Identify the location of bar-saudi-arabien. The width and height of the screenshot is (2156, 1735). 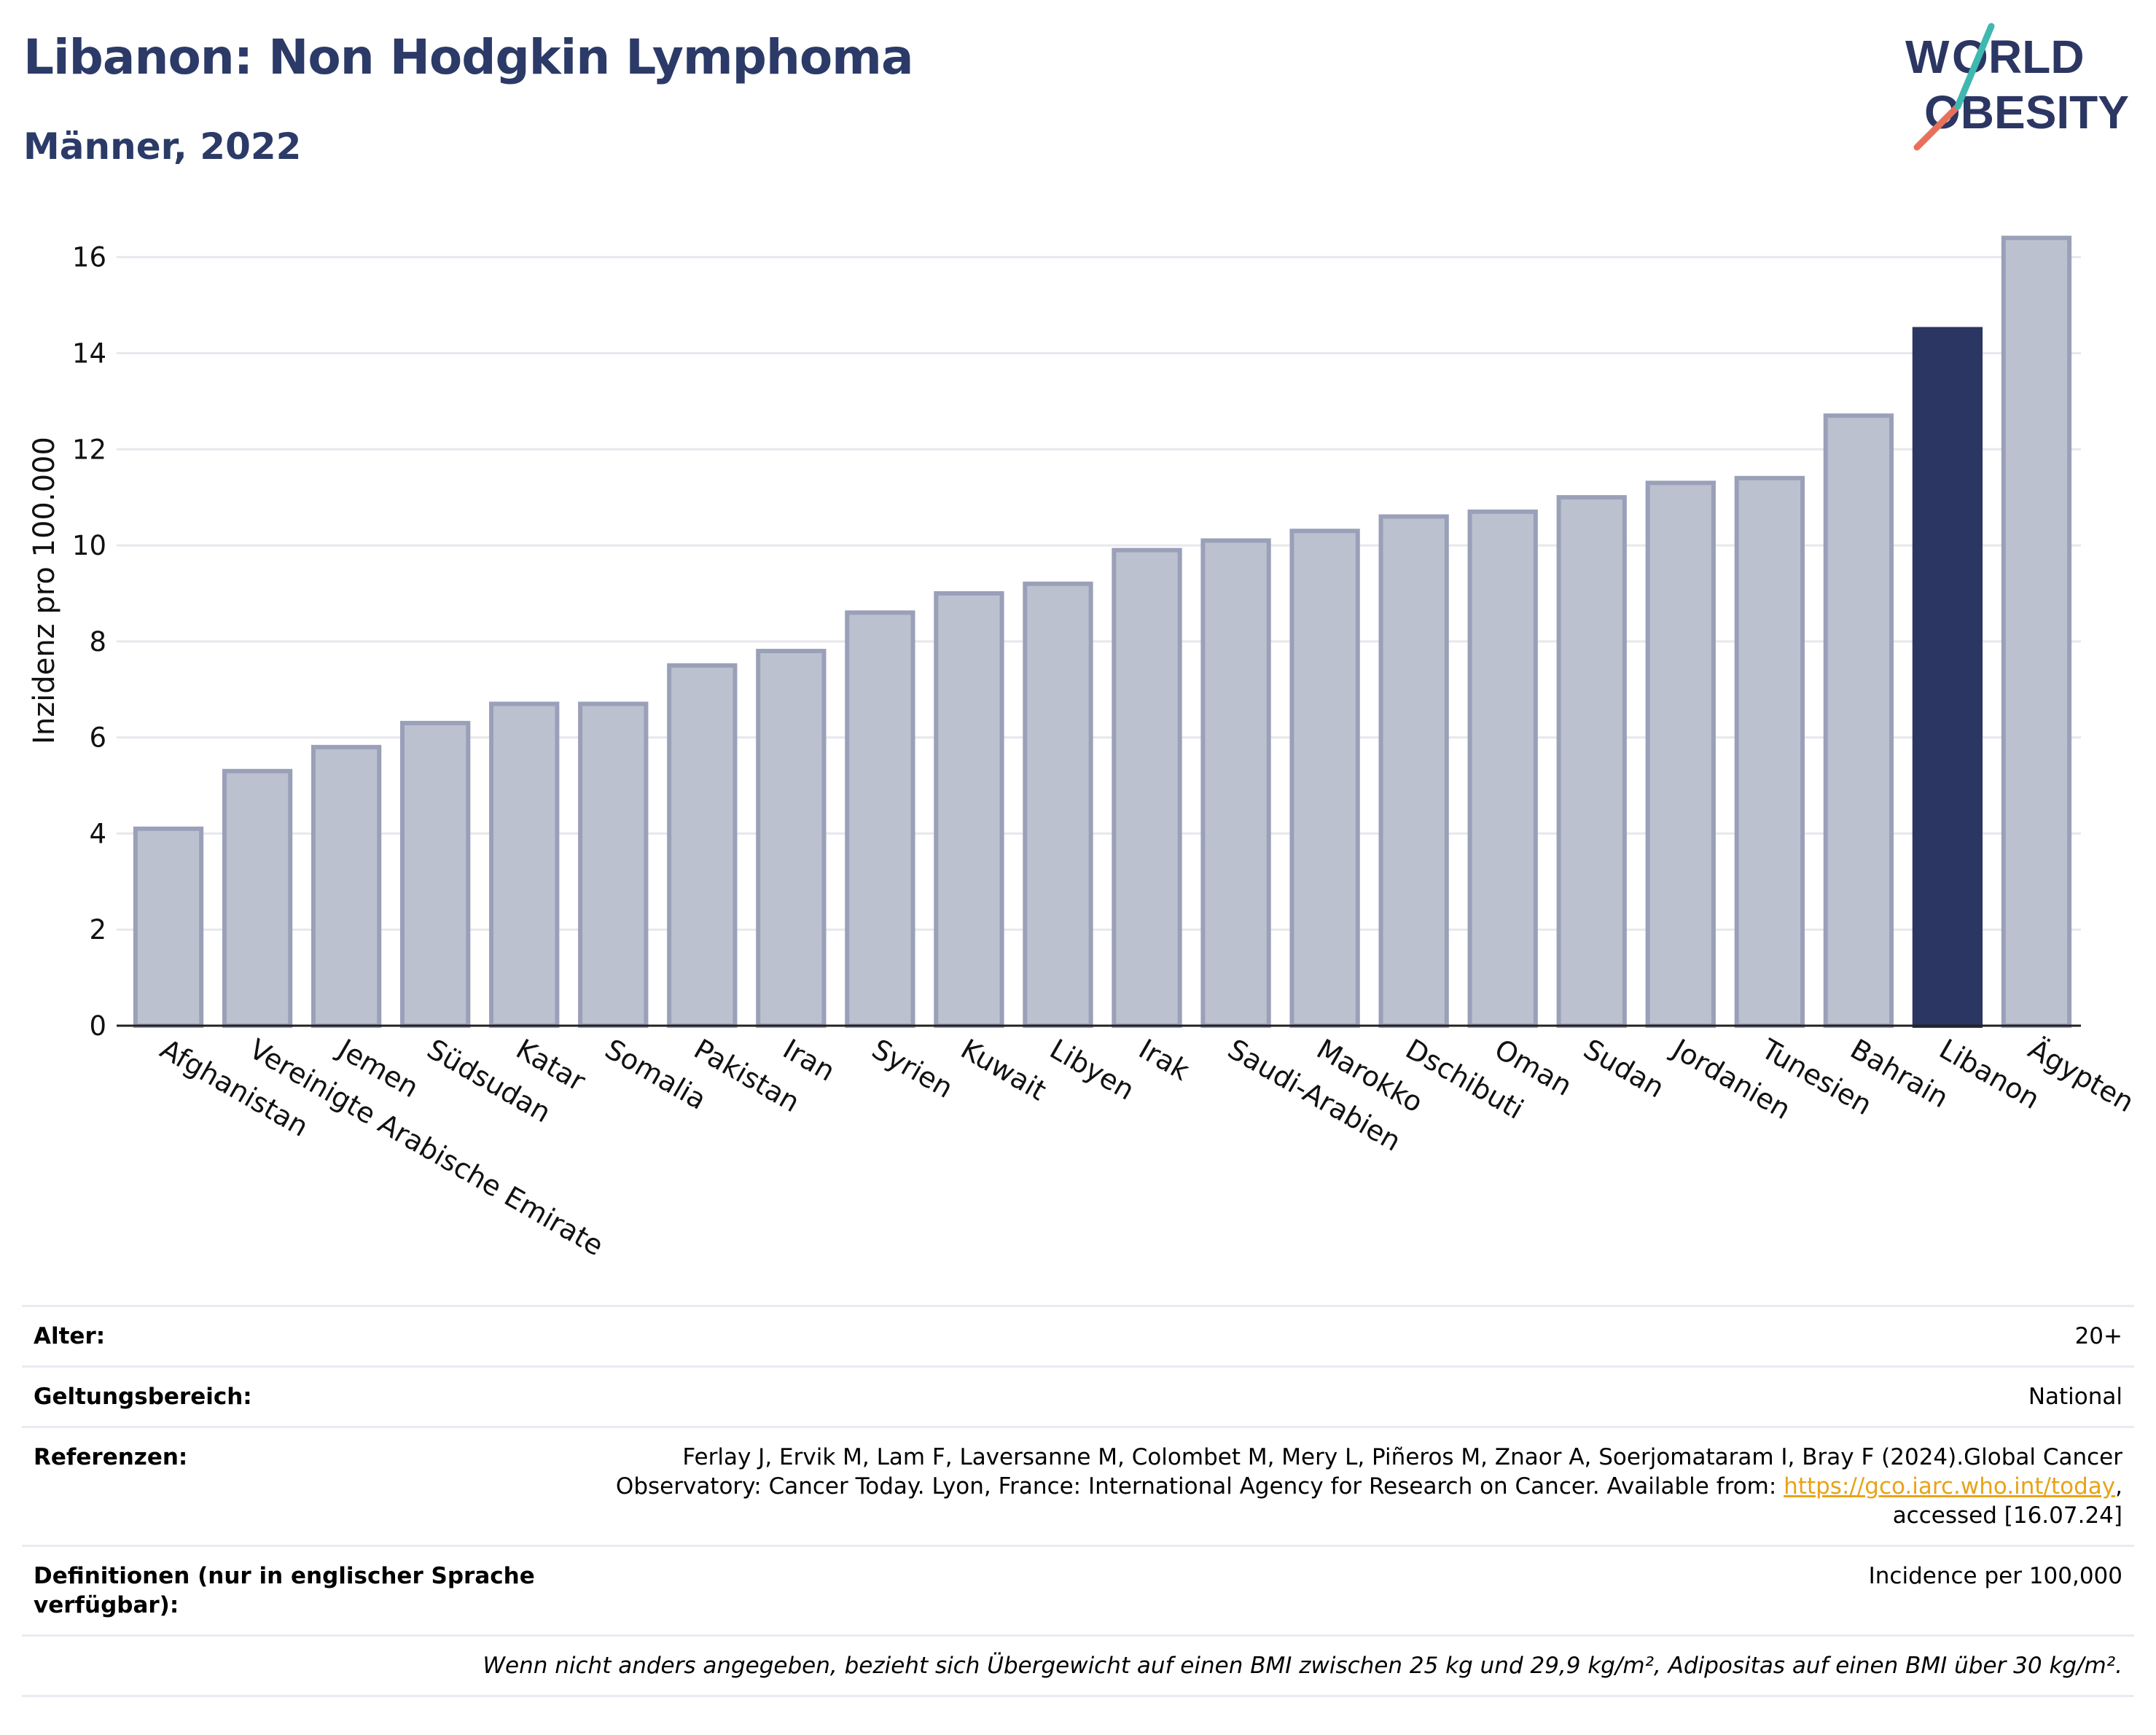
(1236, 783).